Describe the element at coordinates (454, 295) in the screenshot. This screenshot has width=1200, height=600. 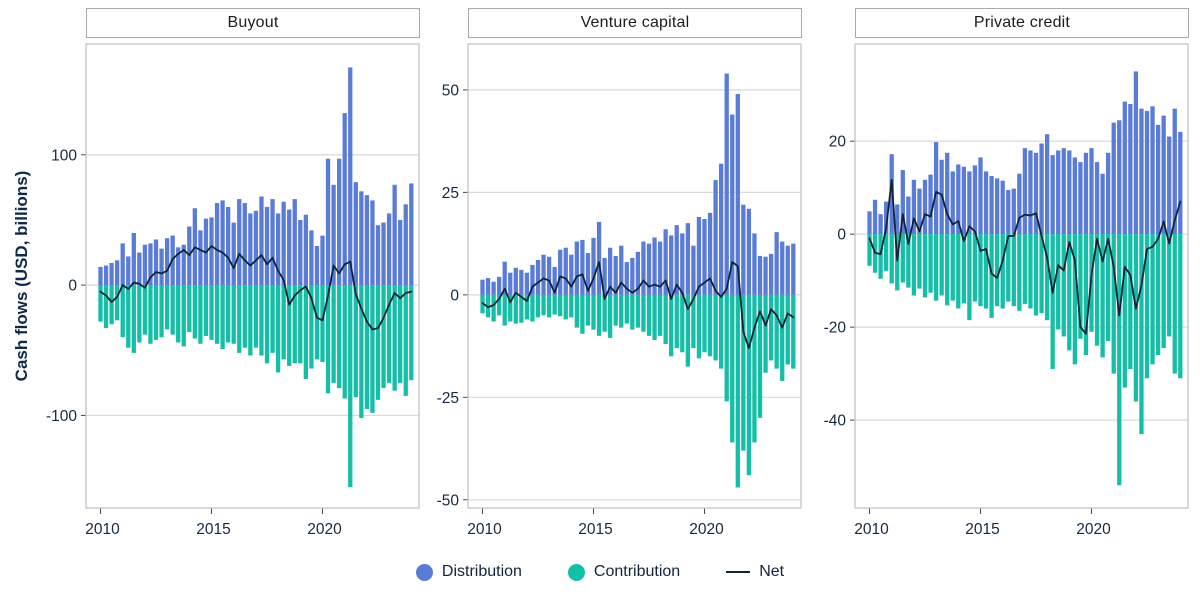
I see `y-tick-label: 0` at that location.